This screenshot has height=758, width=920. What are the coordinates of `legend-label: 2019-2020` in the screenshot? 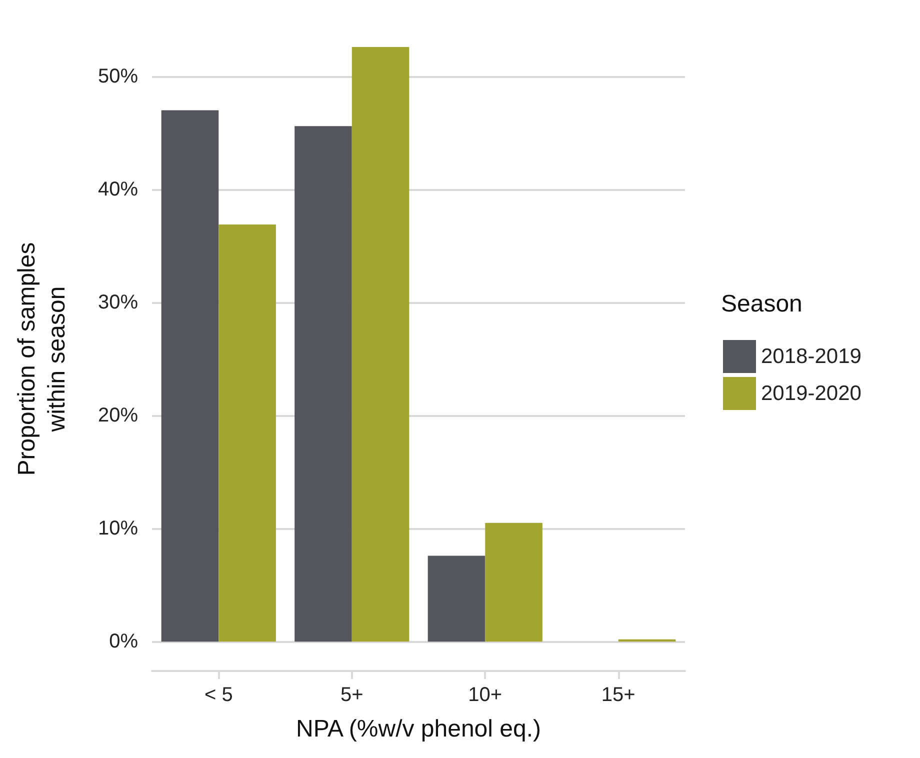 It's located at (811, 393).